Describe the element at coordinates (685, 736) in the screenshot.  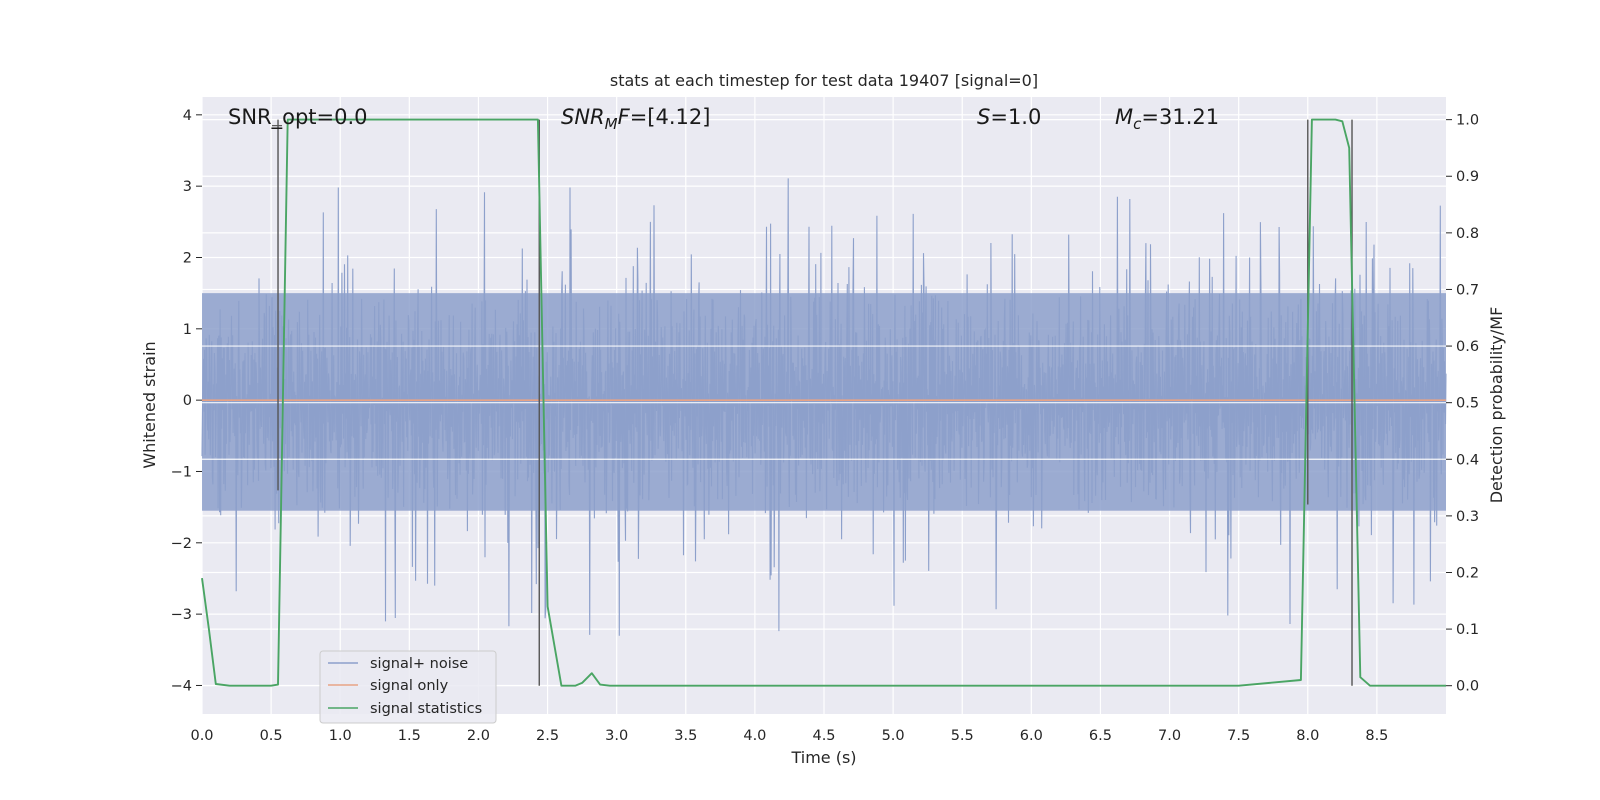
I see `x-tick-label: 3.5` at that location.